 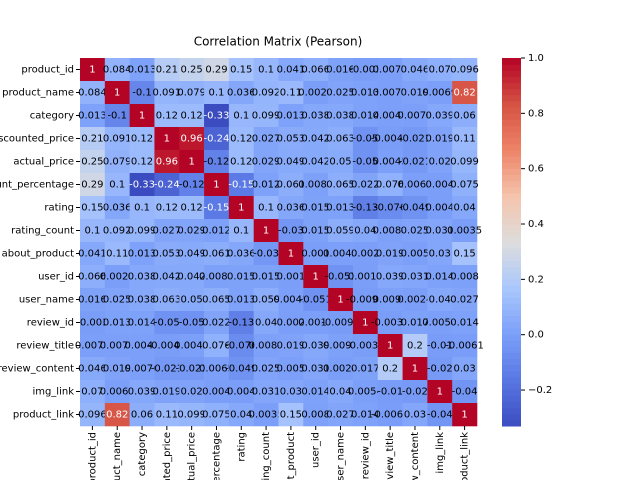 What do you see at coordinates (464, 277) in the screenshot?
I see `cell-label: 0.008` at bounding box center [464, 277].